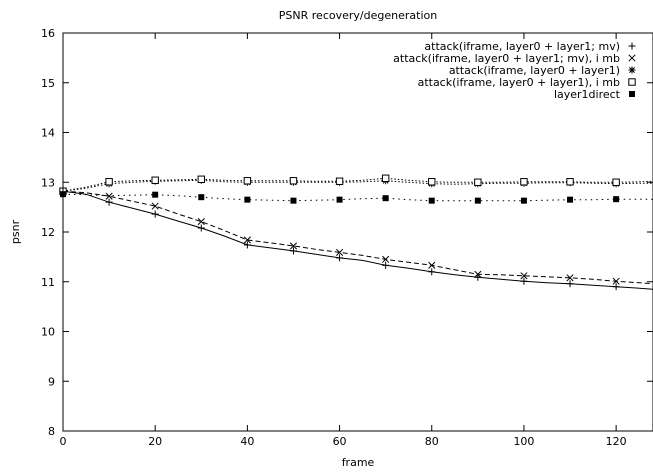 The image size is (653, 472). Describe the element at coordinates (616, 441) in the screenshot. I see `x-tick-label: 120` at that location.